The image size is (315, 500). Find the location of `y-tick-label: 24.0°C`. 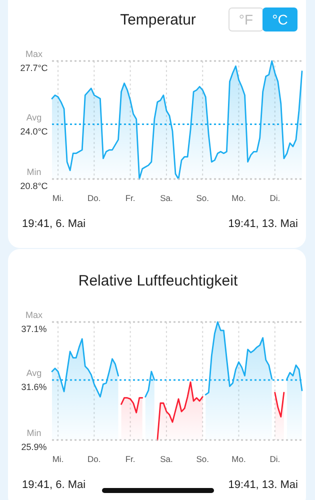

y-tick-label: 24.0°C is located at coordinates (34, 131).